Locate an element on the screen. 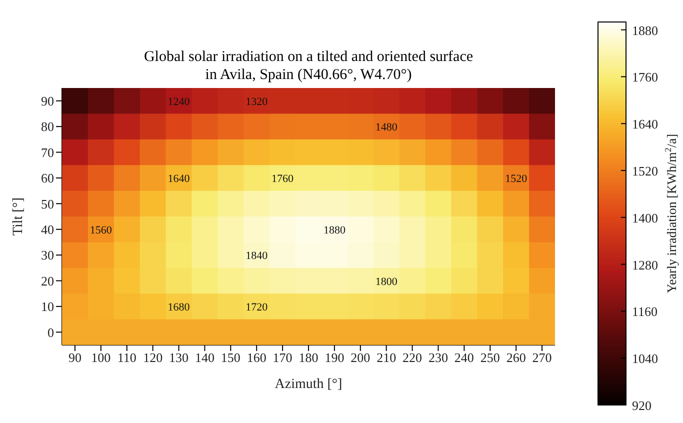 This screenshot has height=423, width=683. y-axis-title: Tilt [°] is located at coordinates (18, 216).